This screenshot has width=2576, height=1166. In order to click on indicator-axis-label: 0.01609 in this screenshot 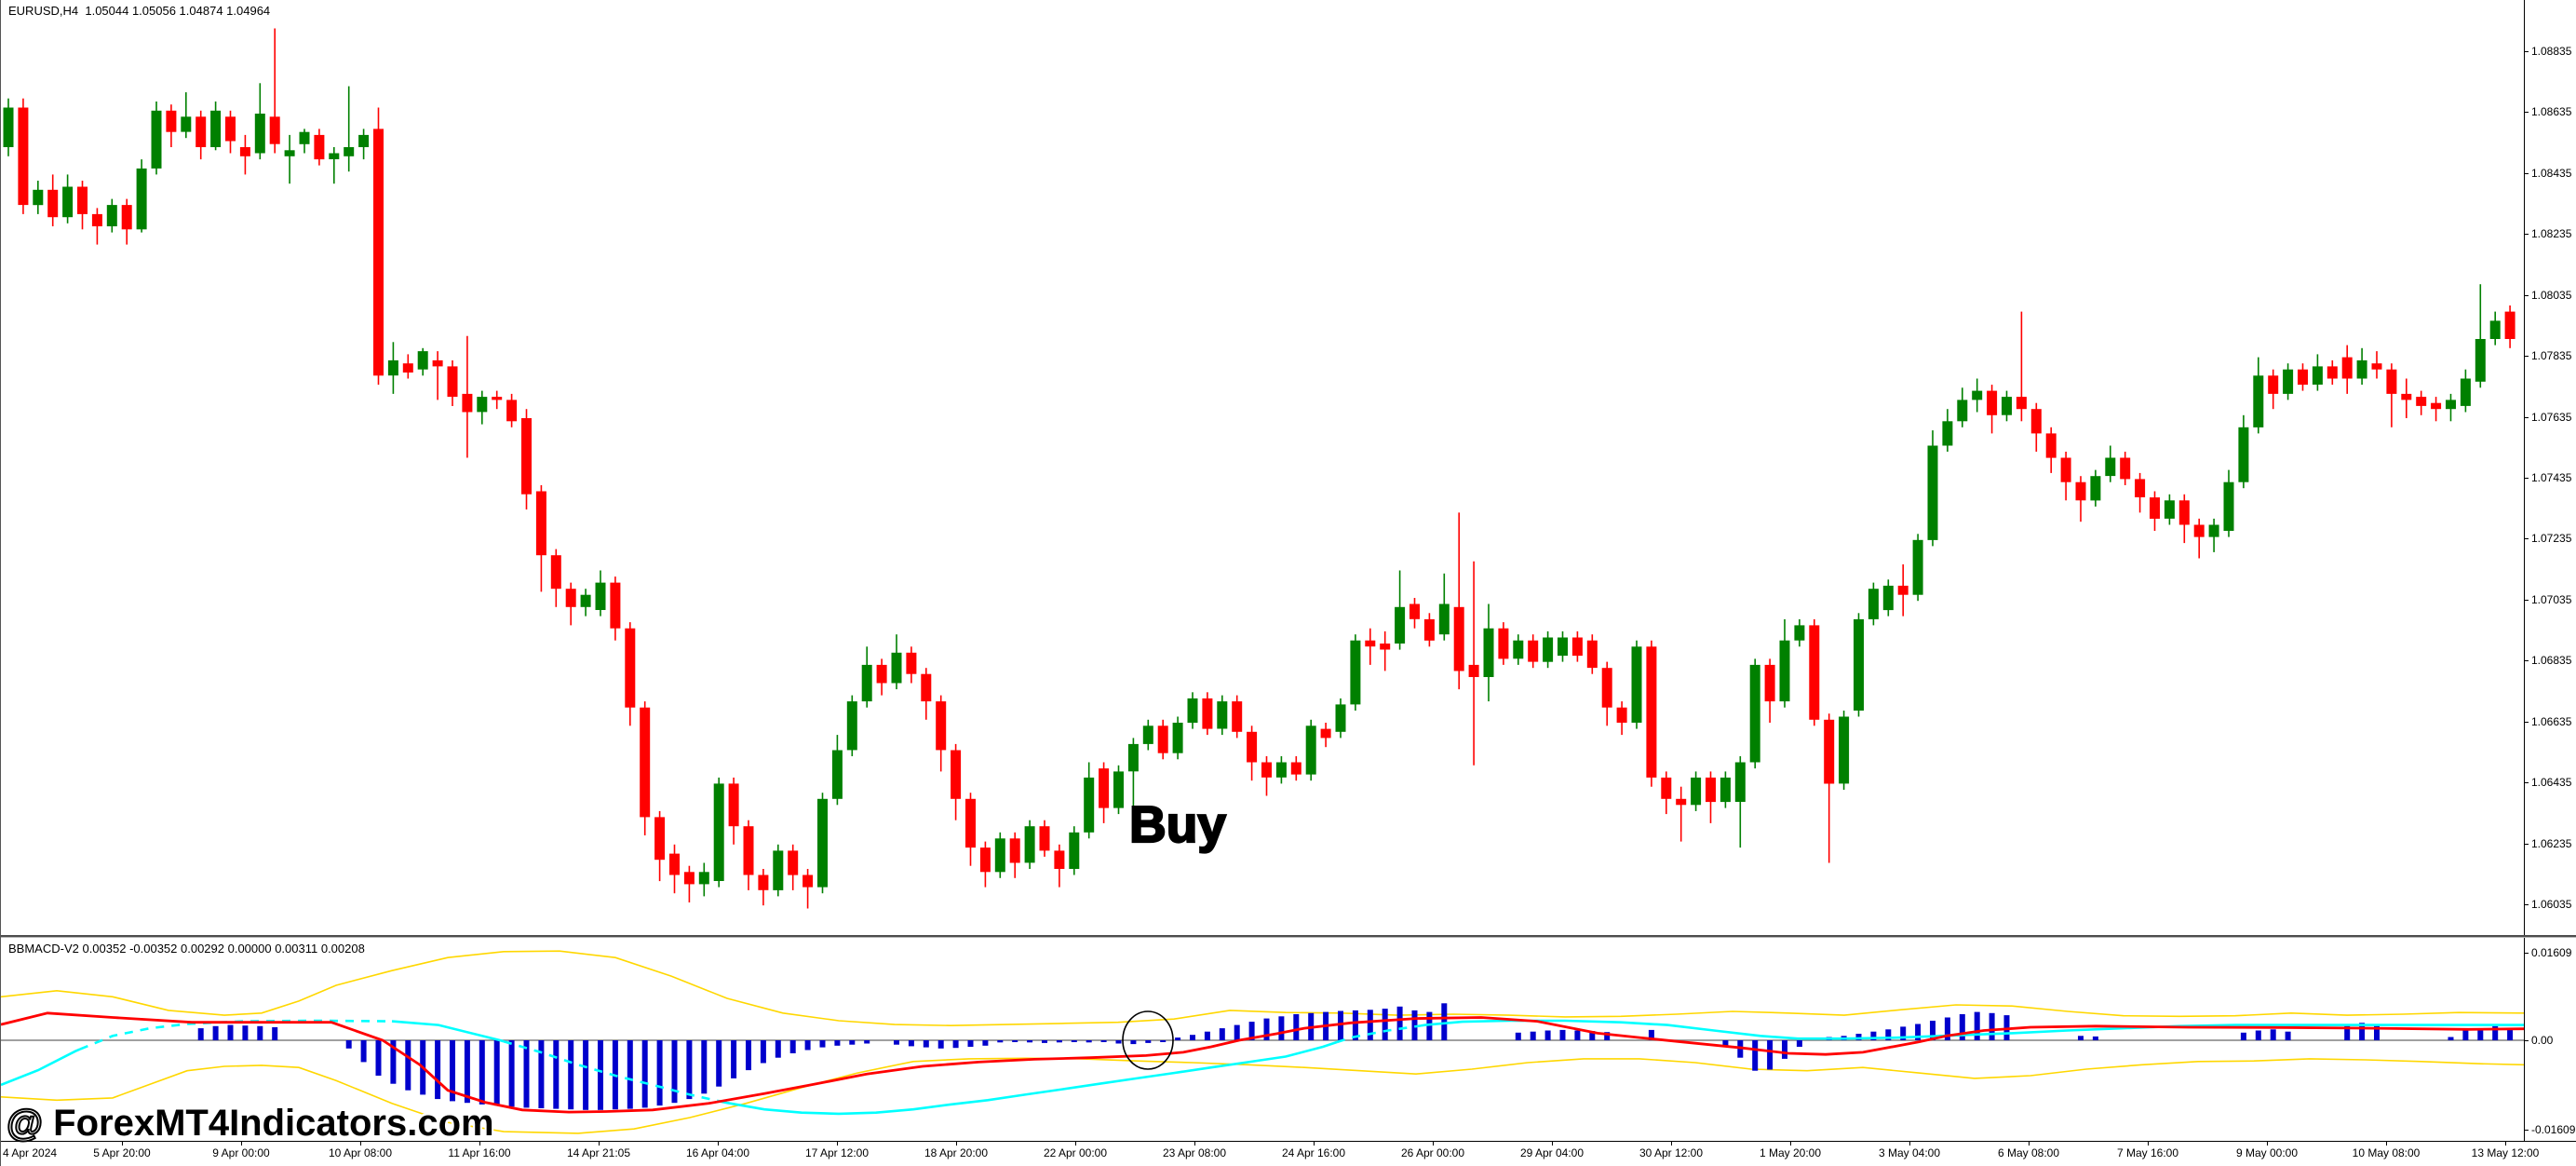, I will do `click(2551, 953)`.